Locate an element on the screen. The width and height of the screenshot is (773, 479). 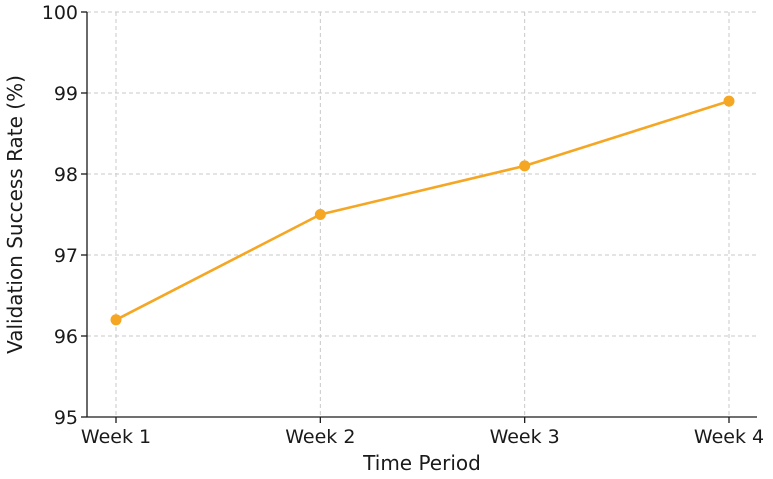
y-tick-label: 95 is located at coordinates (66, 418).